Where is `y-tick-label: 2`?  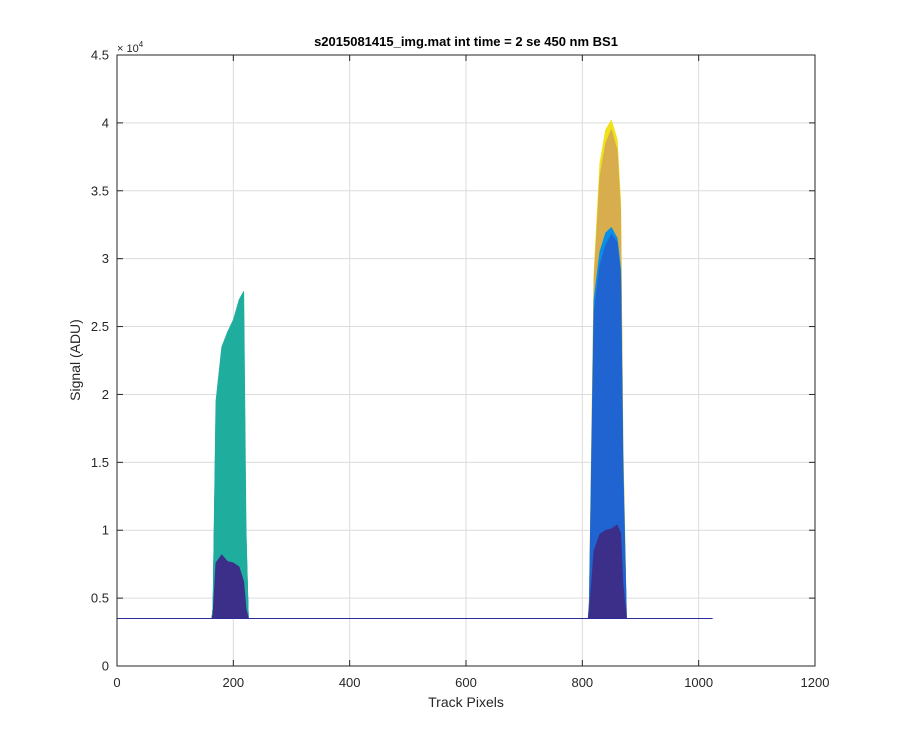
y-tick-label: 2 is located at coordinates (105, 394).